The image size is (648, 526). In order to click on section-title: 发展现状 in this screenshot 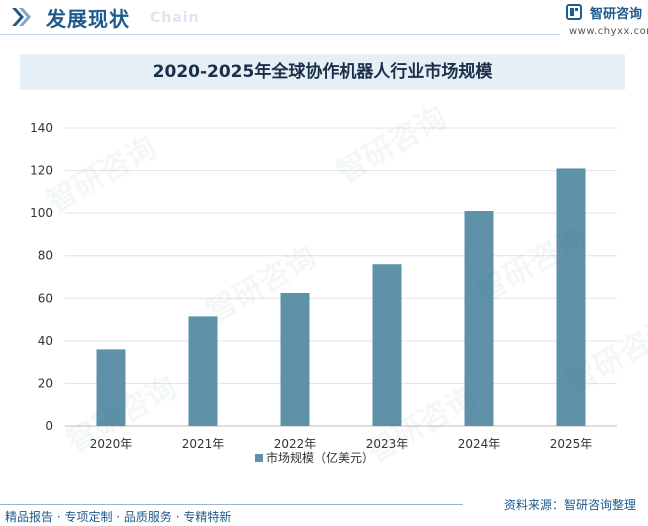, I will do `click(88, 19)`.